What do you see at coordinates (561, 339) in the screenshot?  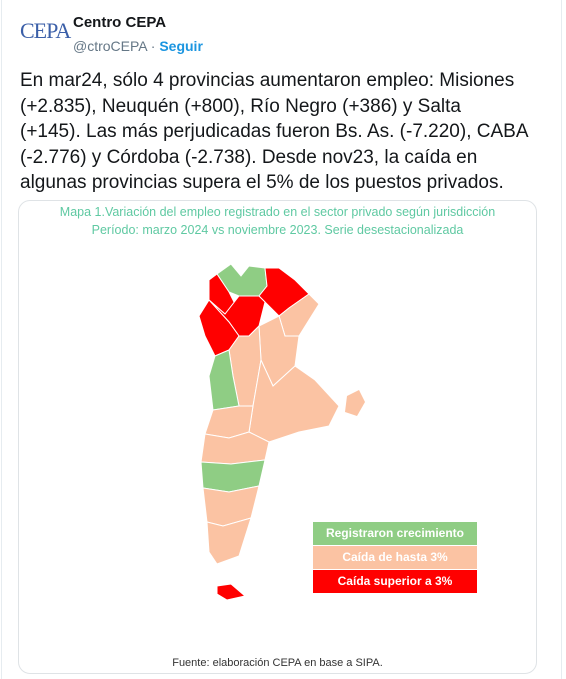 I see `border-right` at bounding box center [561, 339].